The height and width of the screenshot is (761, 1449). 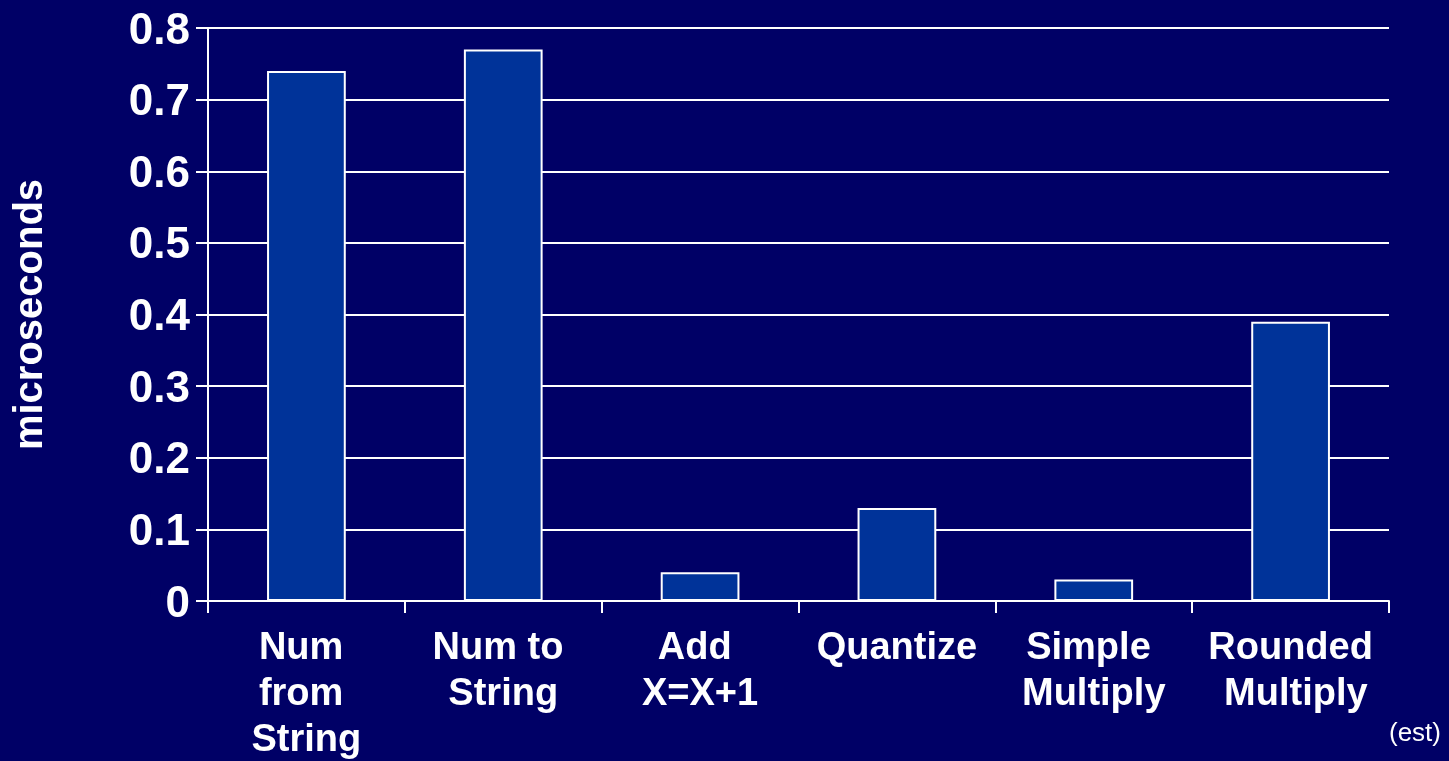 I want to click on y-tick-label: 0.4, so click(x=159, y=314).